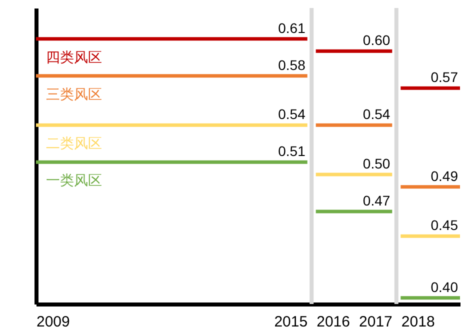  Describe the element at coordinates (333, 322) in the screenshot. I see `x-tick-label: 2016` at that location.